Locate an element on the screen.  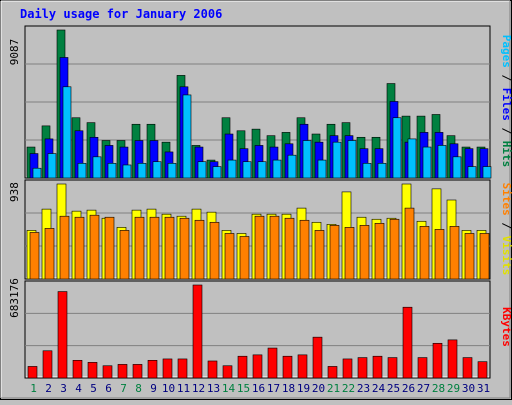
legend-sep-1: / is located at coordinates (506, 78).